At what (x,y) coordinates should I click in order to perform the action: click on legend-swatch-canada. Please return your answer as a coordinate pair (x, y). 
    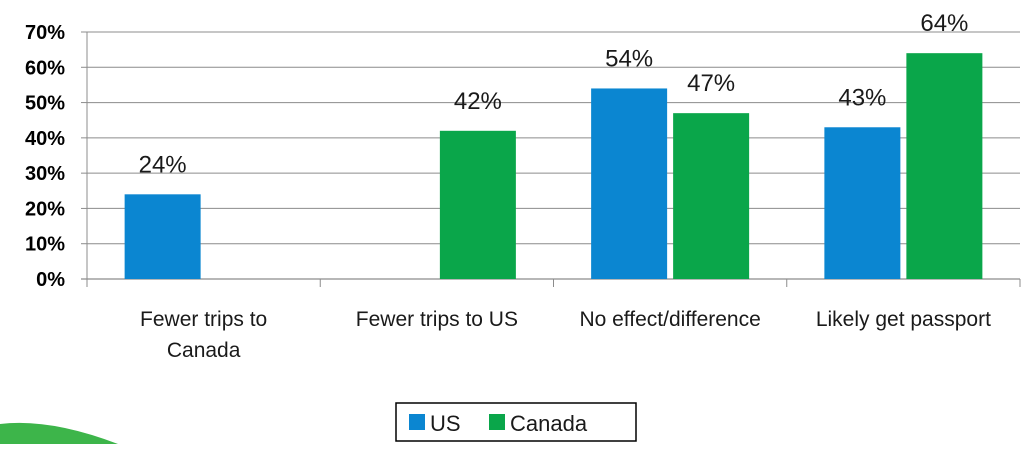
    Looking at the image, I should click on (497, 422).